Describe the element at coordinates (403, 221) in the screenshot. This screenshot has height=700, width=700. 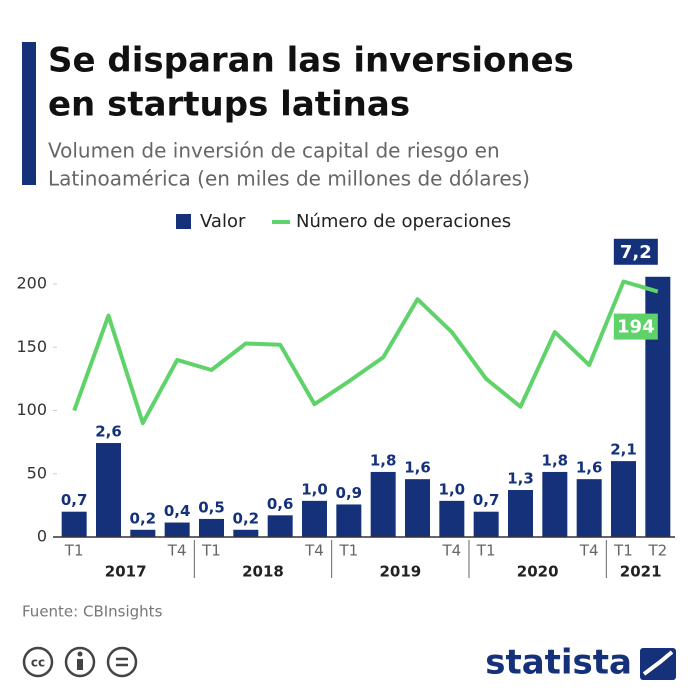
I see `legend-label: Número de operaciones` at that location.